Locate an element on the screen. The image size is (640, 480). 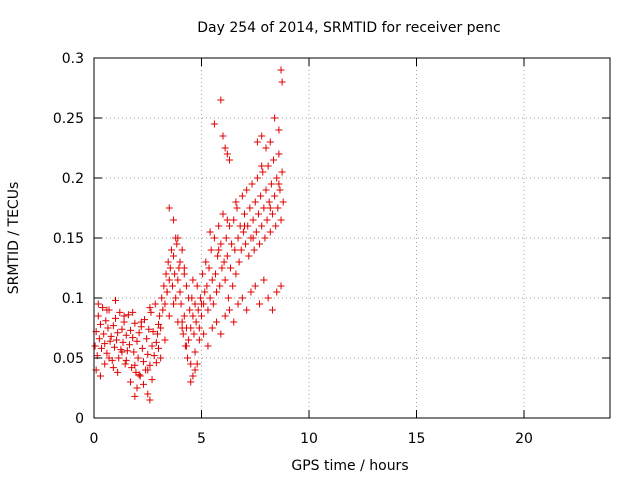
y-tick-label: 0.05 is located at coordinates (68, 359).